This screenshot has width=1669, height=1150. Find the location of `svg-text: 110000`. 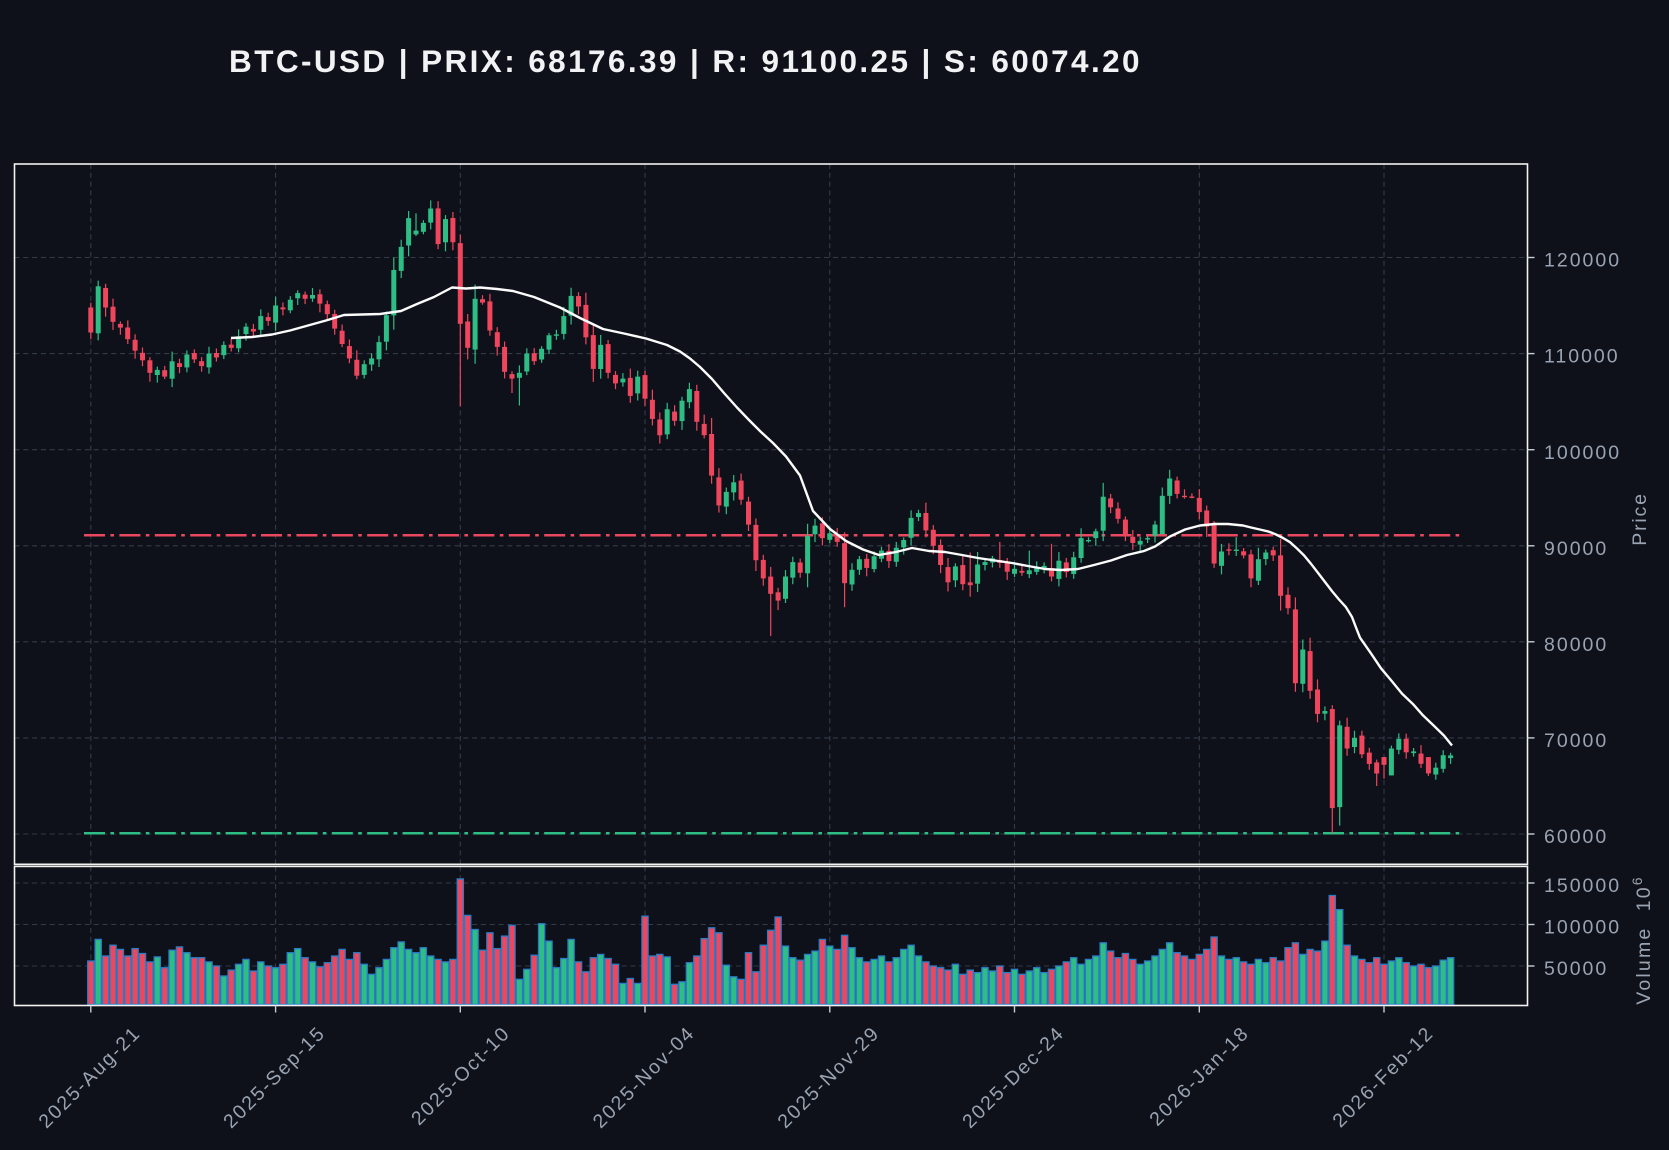

svg-text: 110000 is located at coordinates (1582, 357).